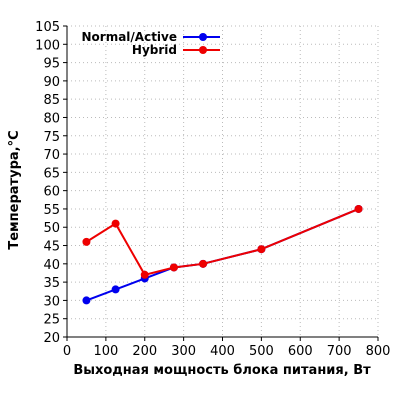  Describe the element at coordinates (14, 189) in the screenshot. I see `y-axis-title: Температура,°C` at that location.